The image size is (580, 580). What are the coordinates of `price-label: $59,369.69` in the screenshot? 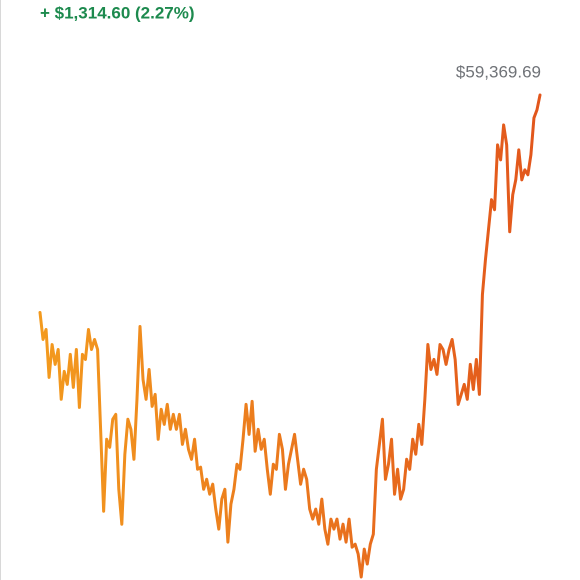 It's located at (498, 71).